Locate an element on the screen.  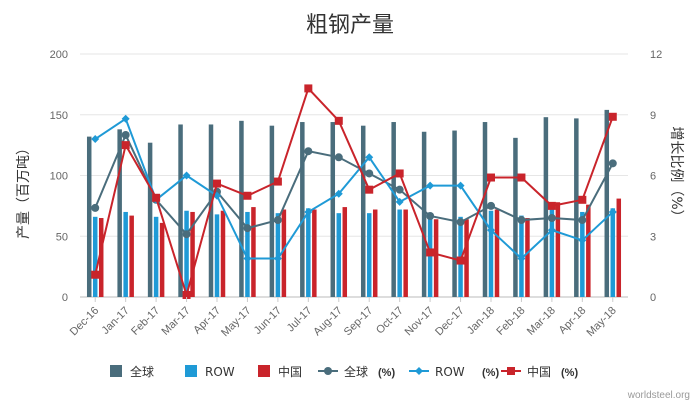
x-tick-label: Nov-17 is located at coordinates (420, 322).